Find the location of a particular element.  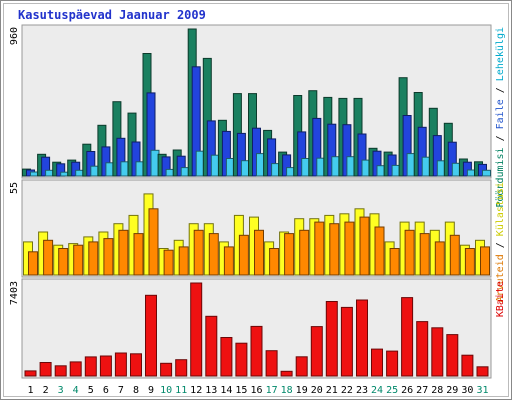

legend-külastusi: Külastusi is located at coordinates (500, 209).